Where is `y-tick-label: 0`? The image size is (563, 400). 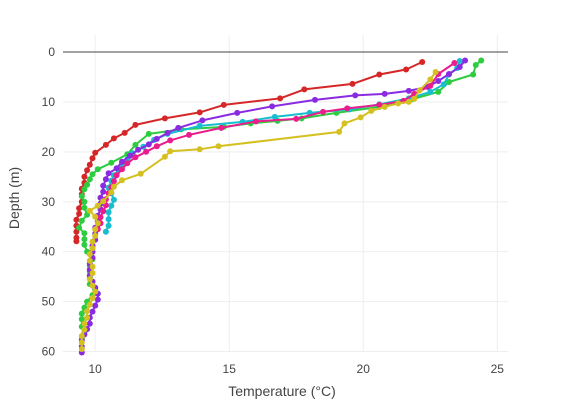 y-tick-label: 0 is located at coordinates (51, 52).